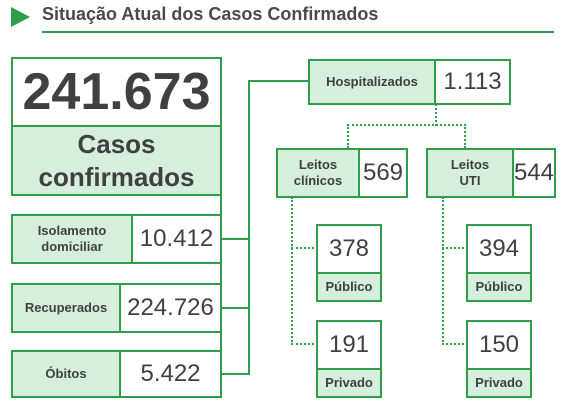  Describe the element at coordinates (349, 250) in the screenshot. I see `clinicos-publico-value: 378` at that location.